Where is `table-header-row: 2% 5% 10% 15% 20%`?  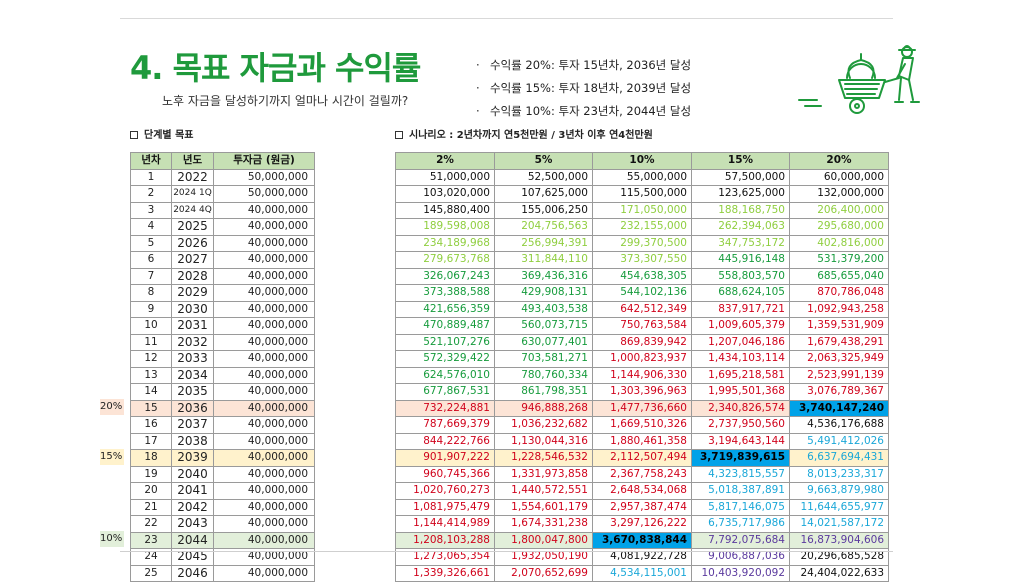 table-header-row: 2% 5% 10% 15% 20% is located at coordinates (642, 161).